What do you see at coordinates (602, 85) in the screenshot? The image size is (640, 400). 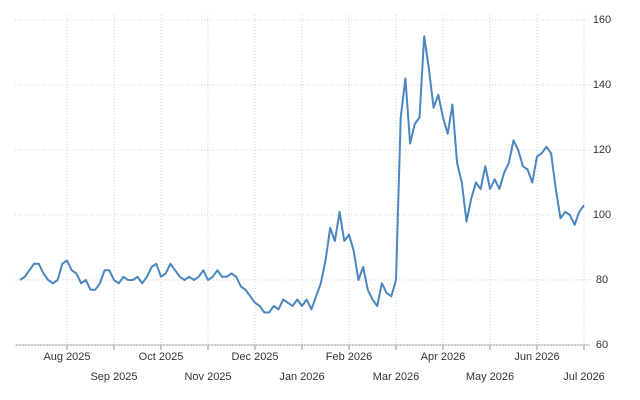 I see `y-tick-label: 140` at bounding box center [602, 85].